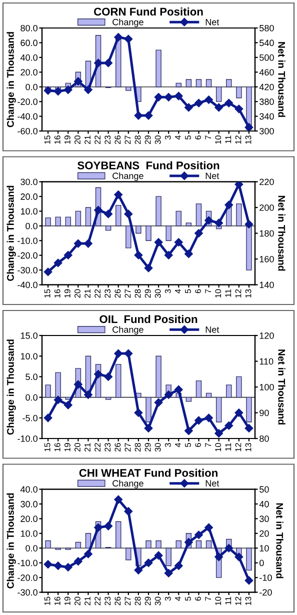 This screenshot has width=297, height=615. What do you see at coordinates (30, 418) in the screenshot?
I see `y-tick-label: -5.0` at bounding box center [30, 418].